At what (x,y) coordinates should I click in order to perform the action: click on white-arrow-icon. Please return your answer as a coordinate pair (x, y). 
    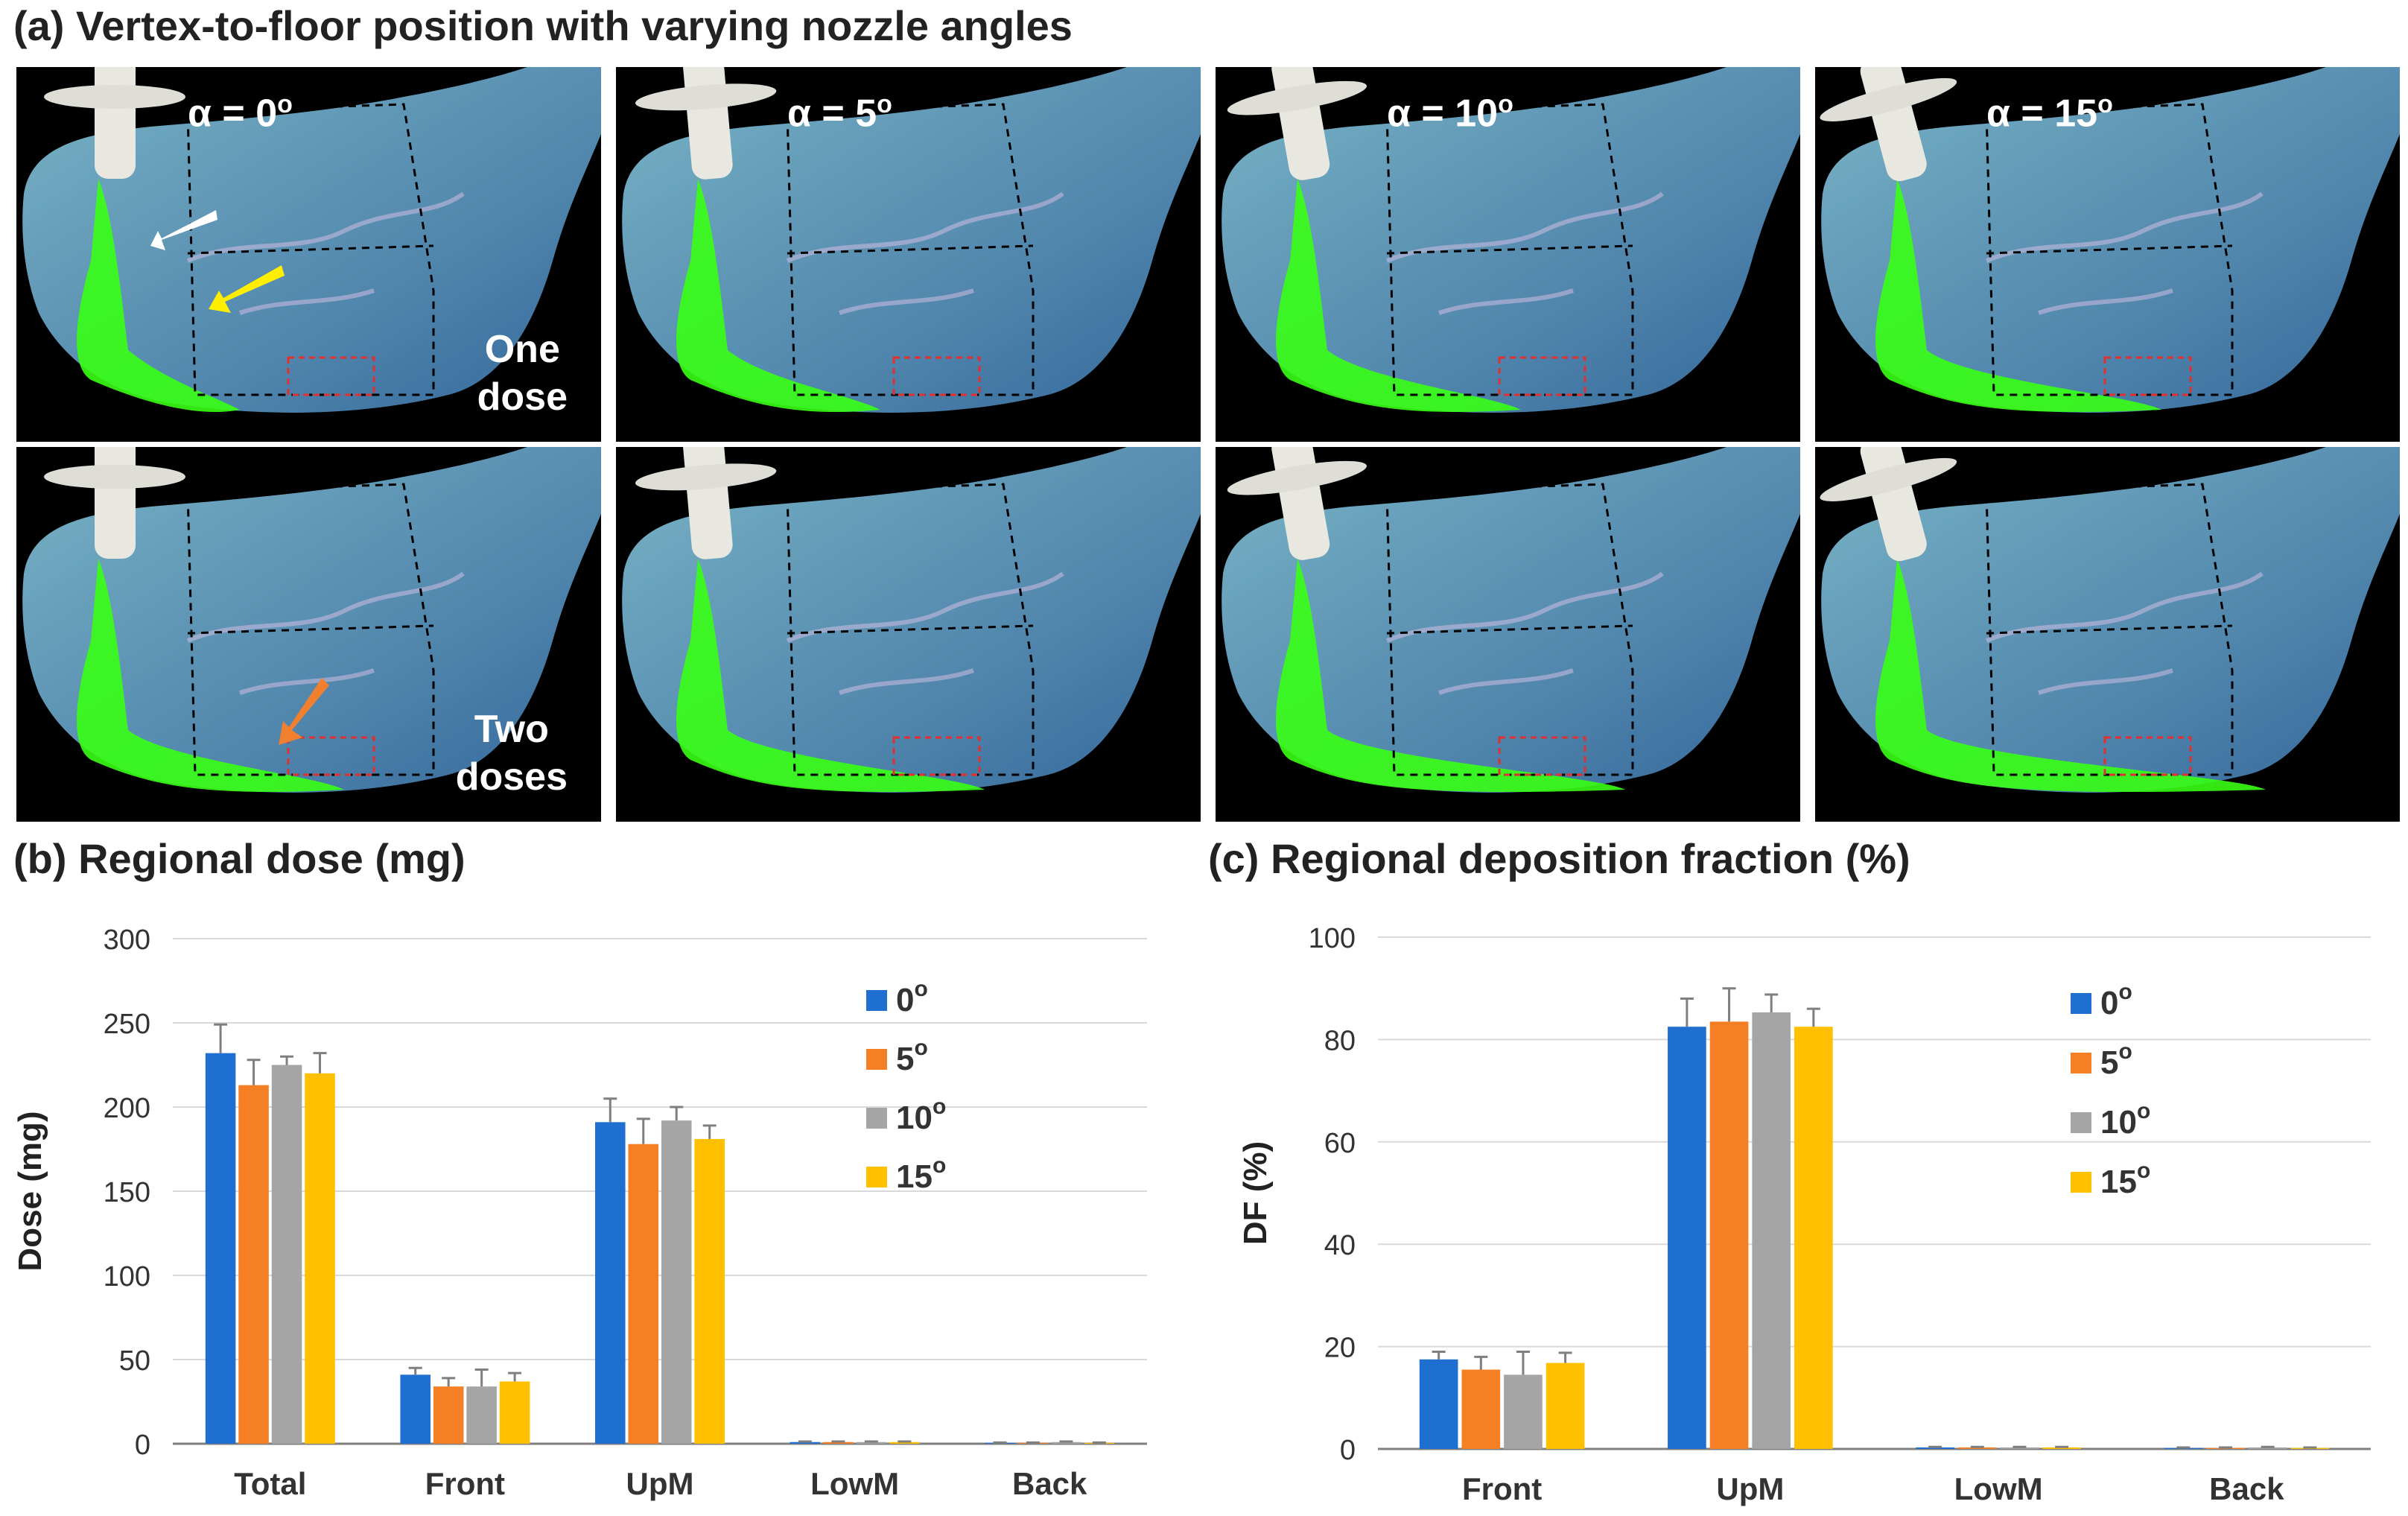
    Looking at the image, I should click on (184, 230).